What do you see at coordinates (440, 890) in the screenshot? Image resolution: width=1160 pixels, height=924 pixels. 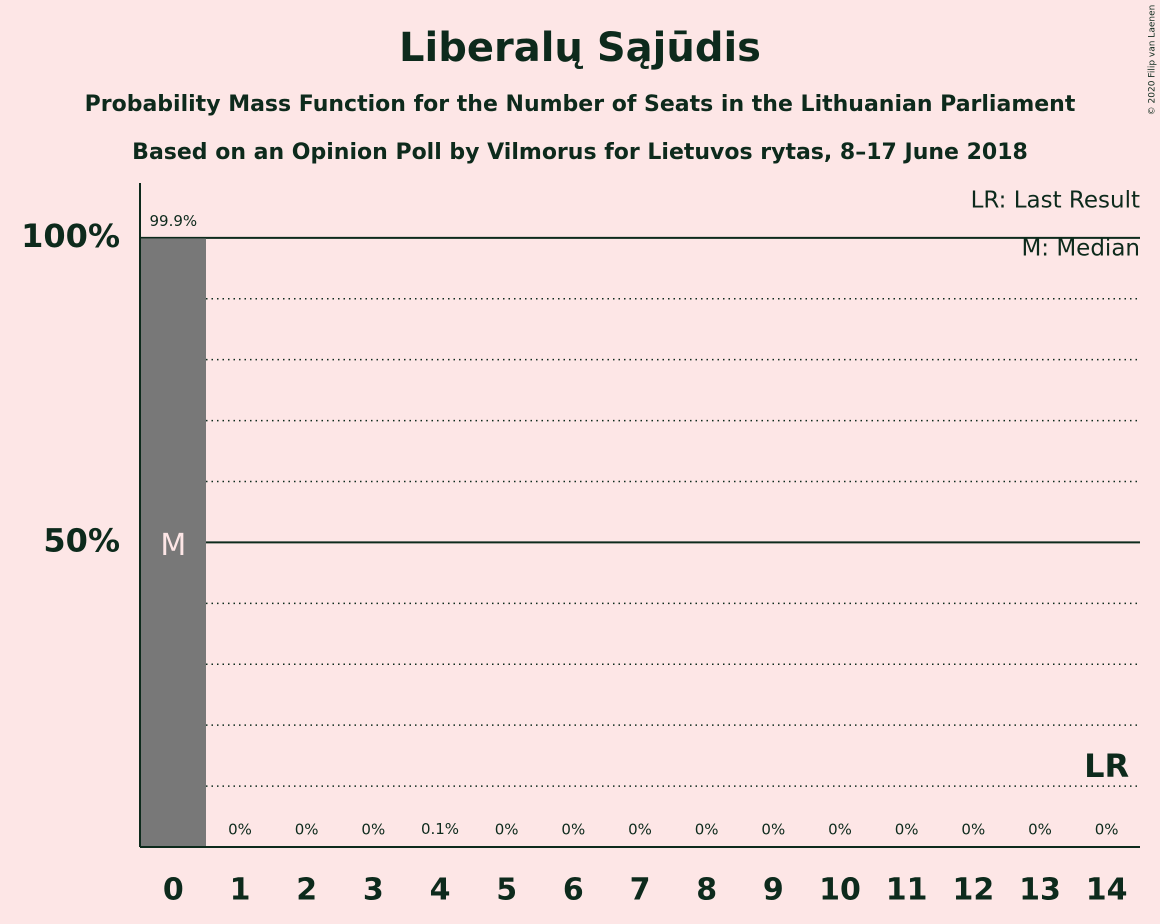 I see `x-tick-label: 4` at bounding box center [440, 890].